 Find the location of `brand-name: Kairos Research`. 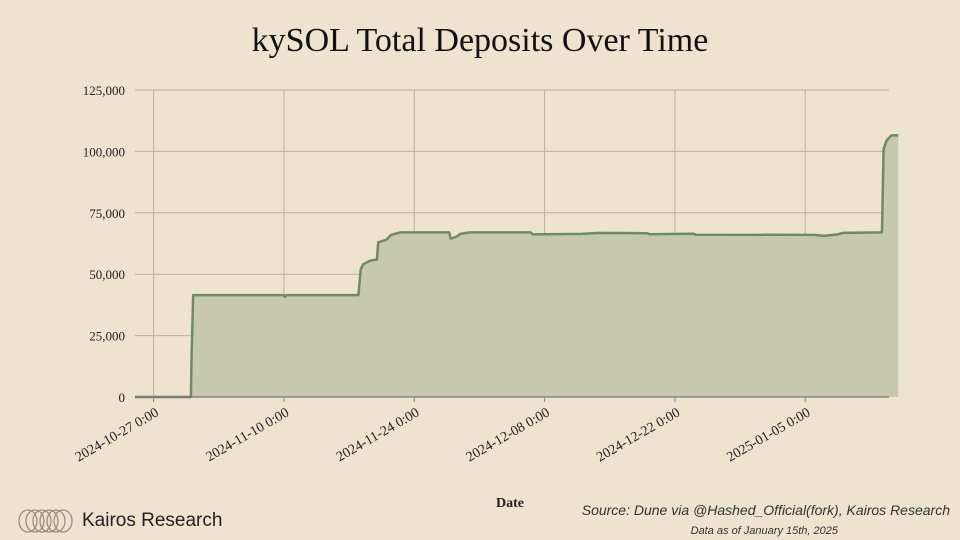

brand-name: Kairos Research is located at coordinates (152, 520).